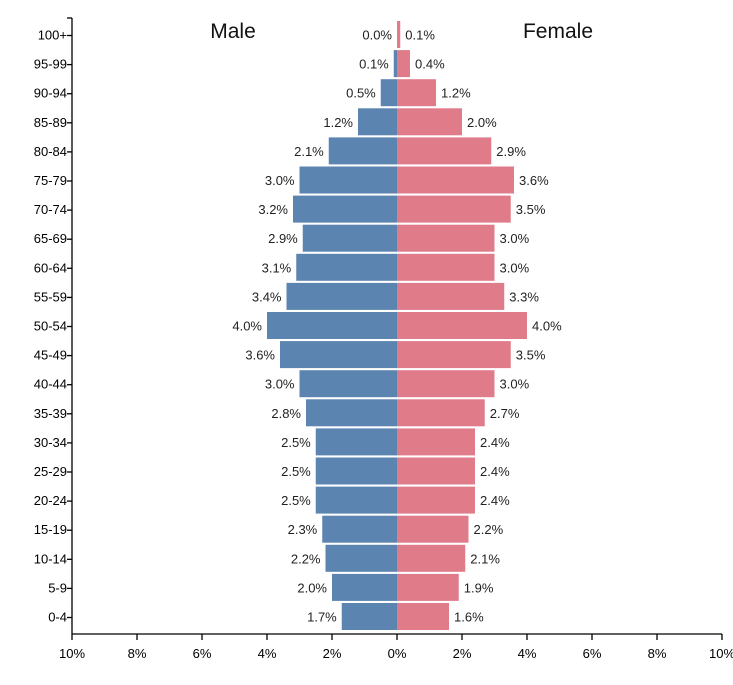  What do you see at coordinates (479, 587) in the screenshot?
I see `female-value-label: 1.9%` at bounding box center [479, 587].